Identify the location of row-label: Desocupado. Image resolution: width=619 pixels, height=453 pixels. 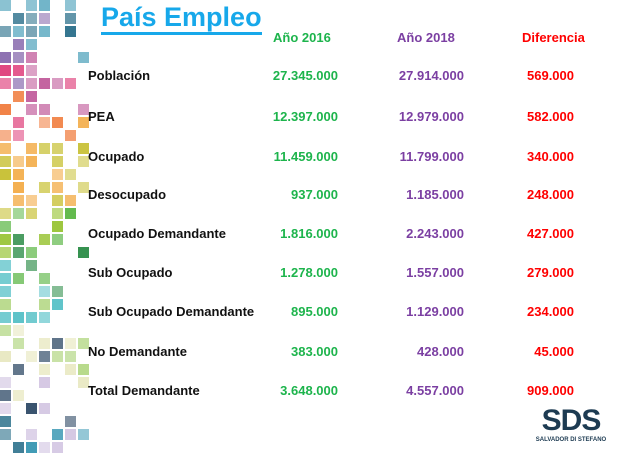
(127, 194).